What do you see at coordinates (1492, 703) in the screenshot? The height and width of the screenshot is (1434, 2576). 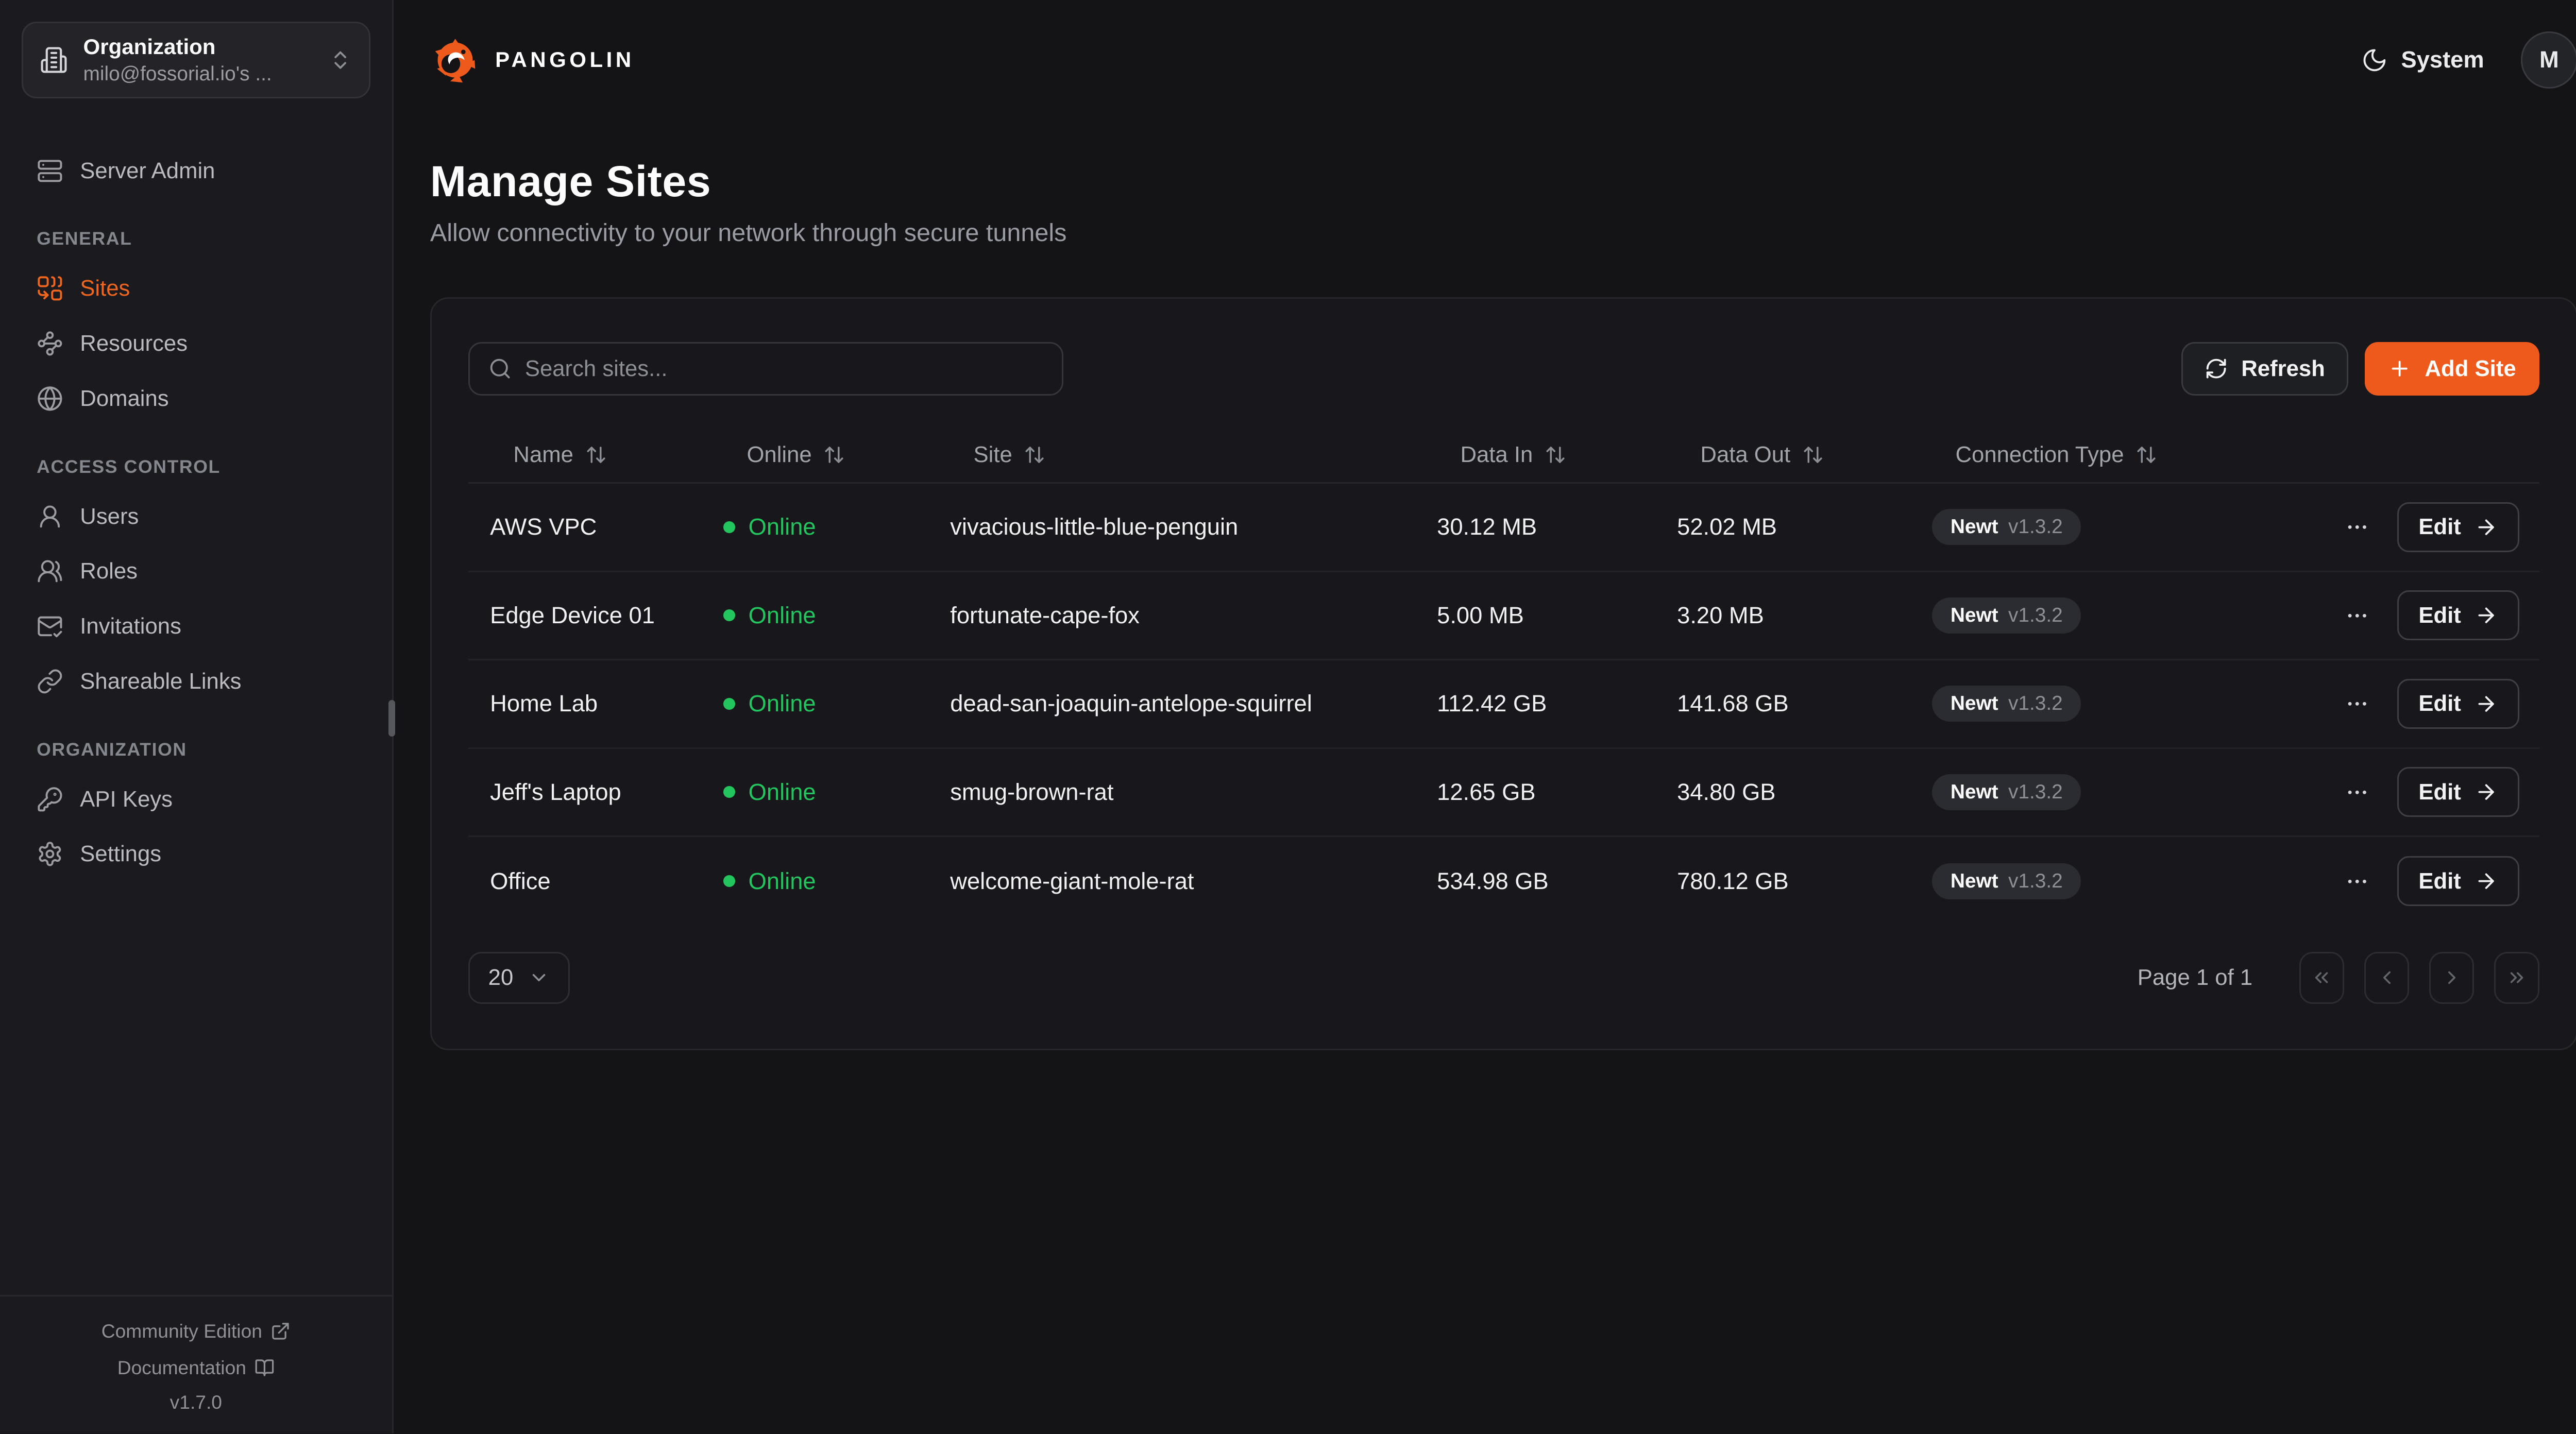 I see `site-data-in: 112.42 GB` at bounding box center [1492, 703].